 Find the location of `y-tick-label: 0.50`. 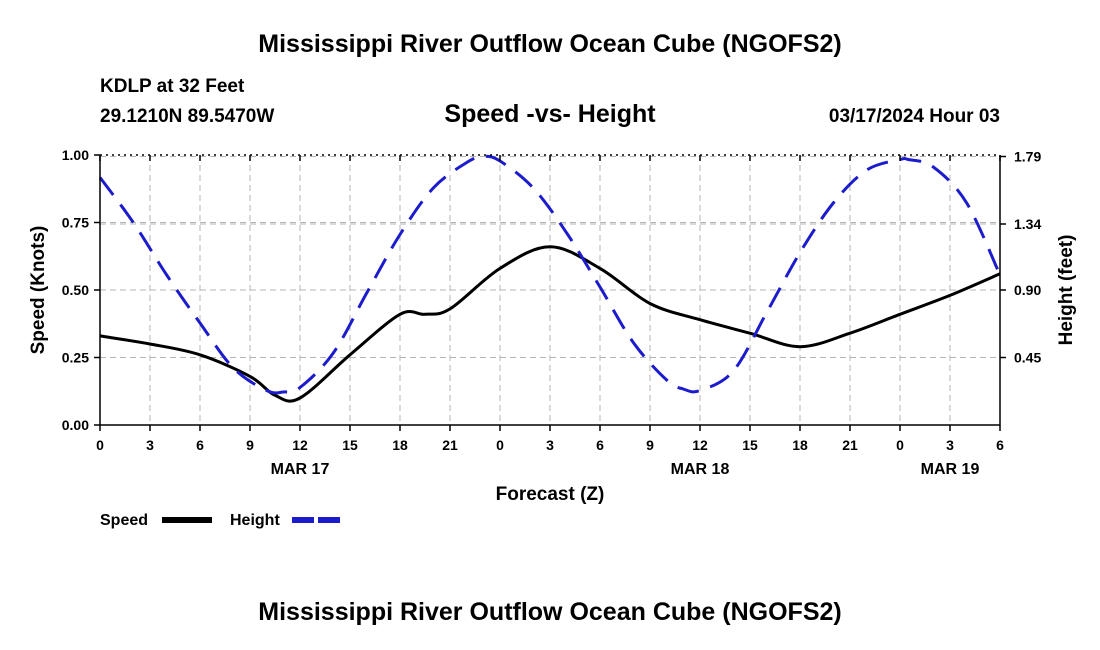

y-tick-label: 0.50 is located at coordinates (75, 290).